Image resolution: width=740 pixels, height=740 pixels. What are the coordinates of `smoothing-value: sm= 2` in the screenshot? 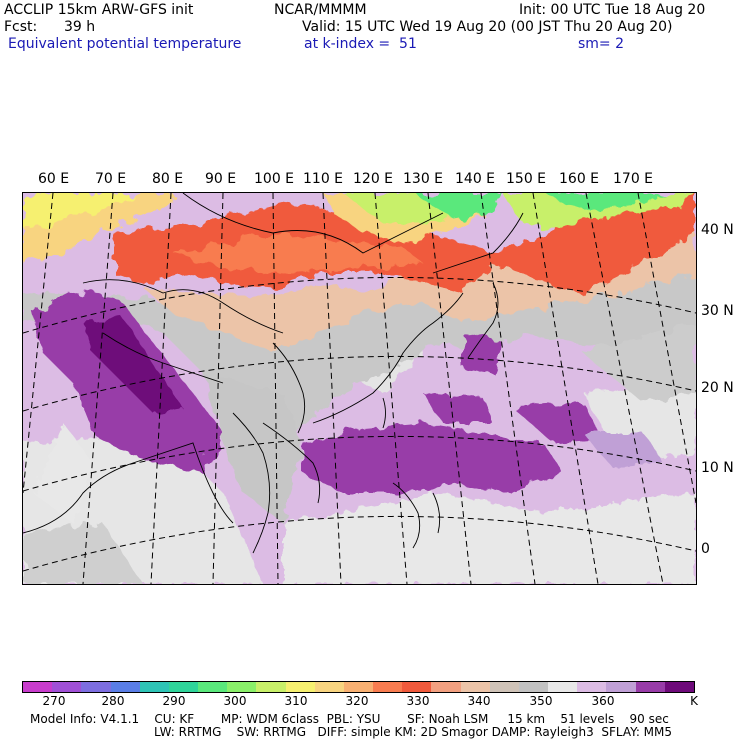 It's located at (601, 44).